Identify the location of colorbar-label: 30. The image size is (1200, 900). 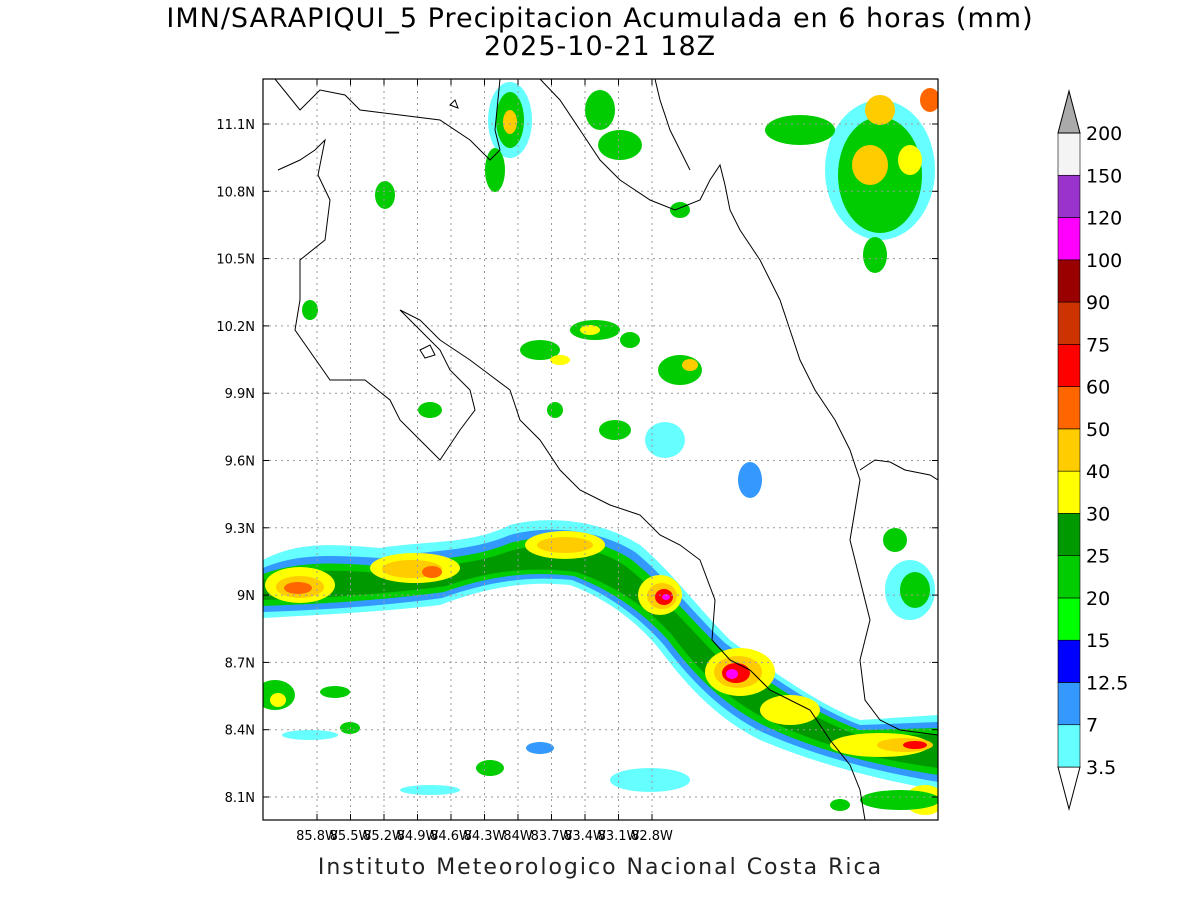
(1098, 514).